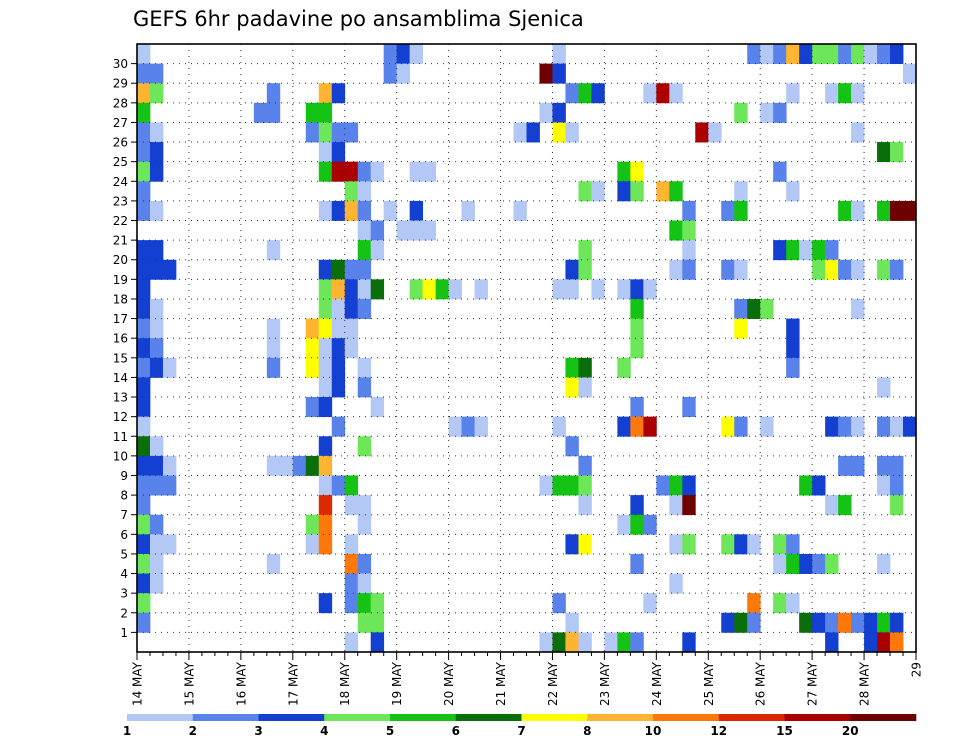 The width and height of the screenshot is (960, 742). I want to click on x-tick-label: 17 MAY, so click(293, 683).